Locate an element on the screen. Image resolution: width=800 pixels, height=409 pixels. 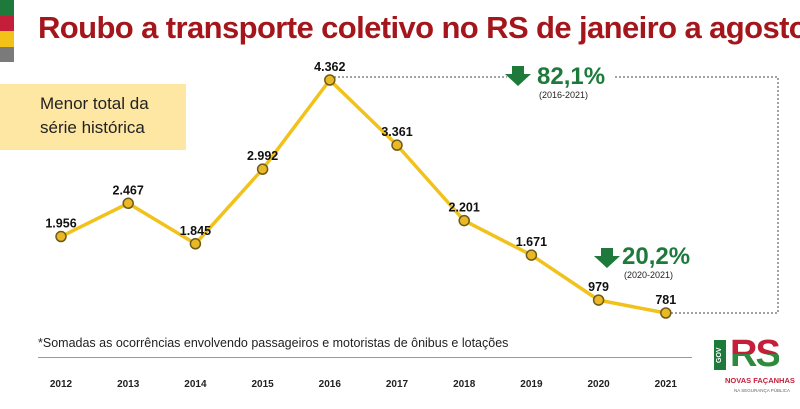
value-label-2016: 4.362 is located at coordinates (329, 67).